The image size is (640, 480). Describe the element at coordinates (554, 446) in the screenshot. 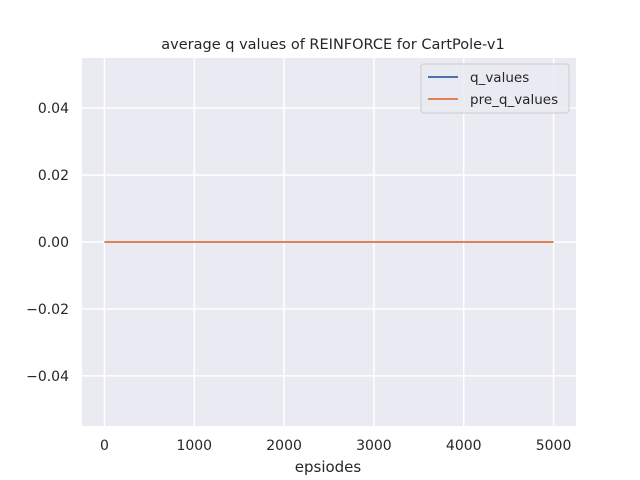

I see `x-tick-label: 5000` at that location.